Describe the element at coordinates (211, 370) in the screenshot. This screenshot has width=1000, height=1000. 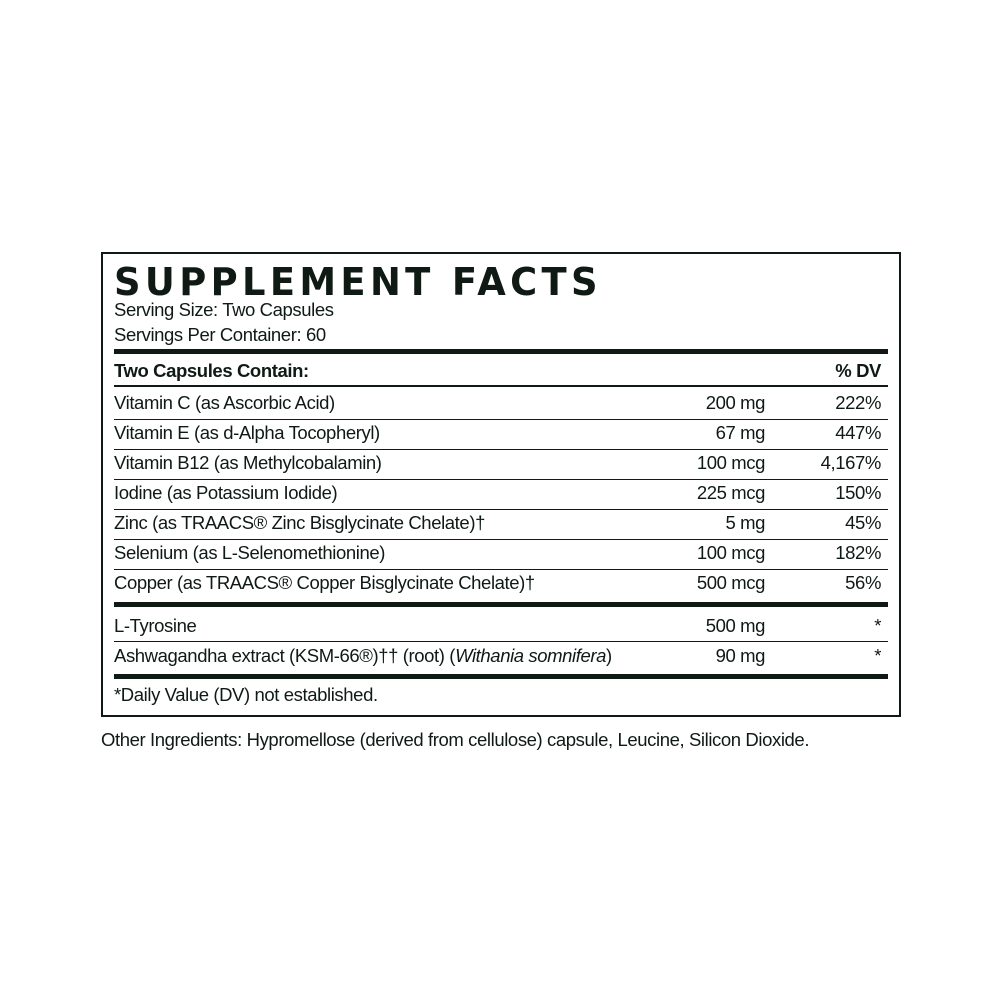
I see `contains-label: Two Capsules Contain:` at that location.